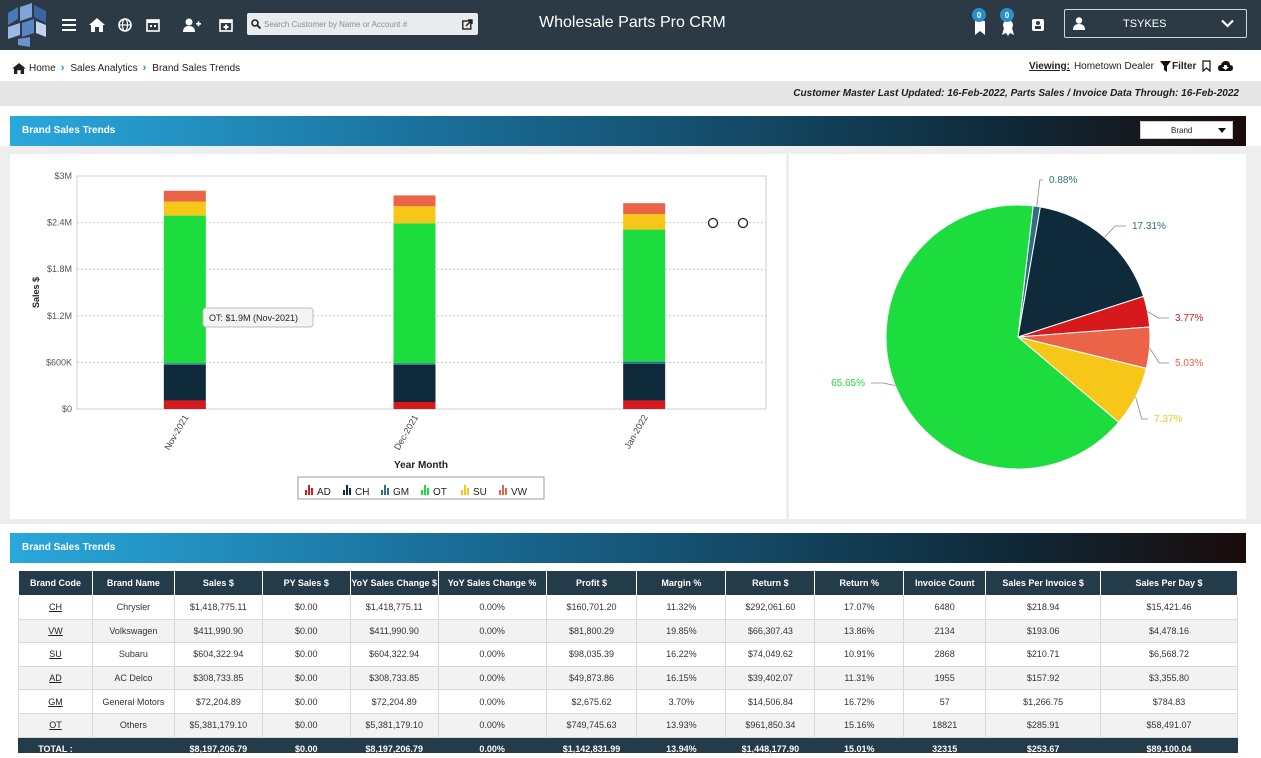 The image size is (1261, 758). I want to click on menu-icon, so click(69, 25).